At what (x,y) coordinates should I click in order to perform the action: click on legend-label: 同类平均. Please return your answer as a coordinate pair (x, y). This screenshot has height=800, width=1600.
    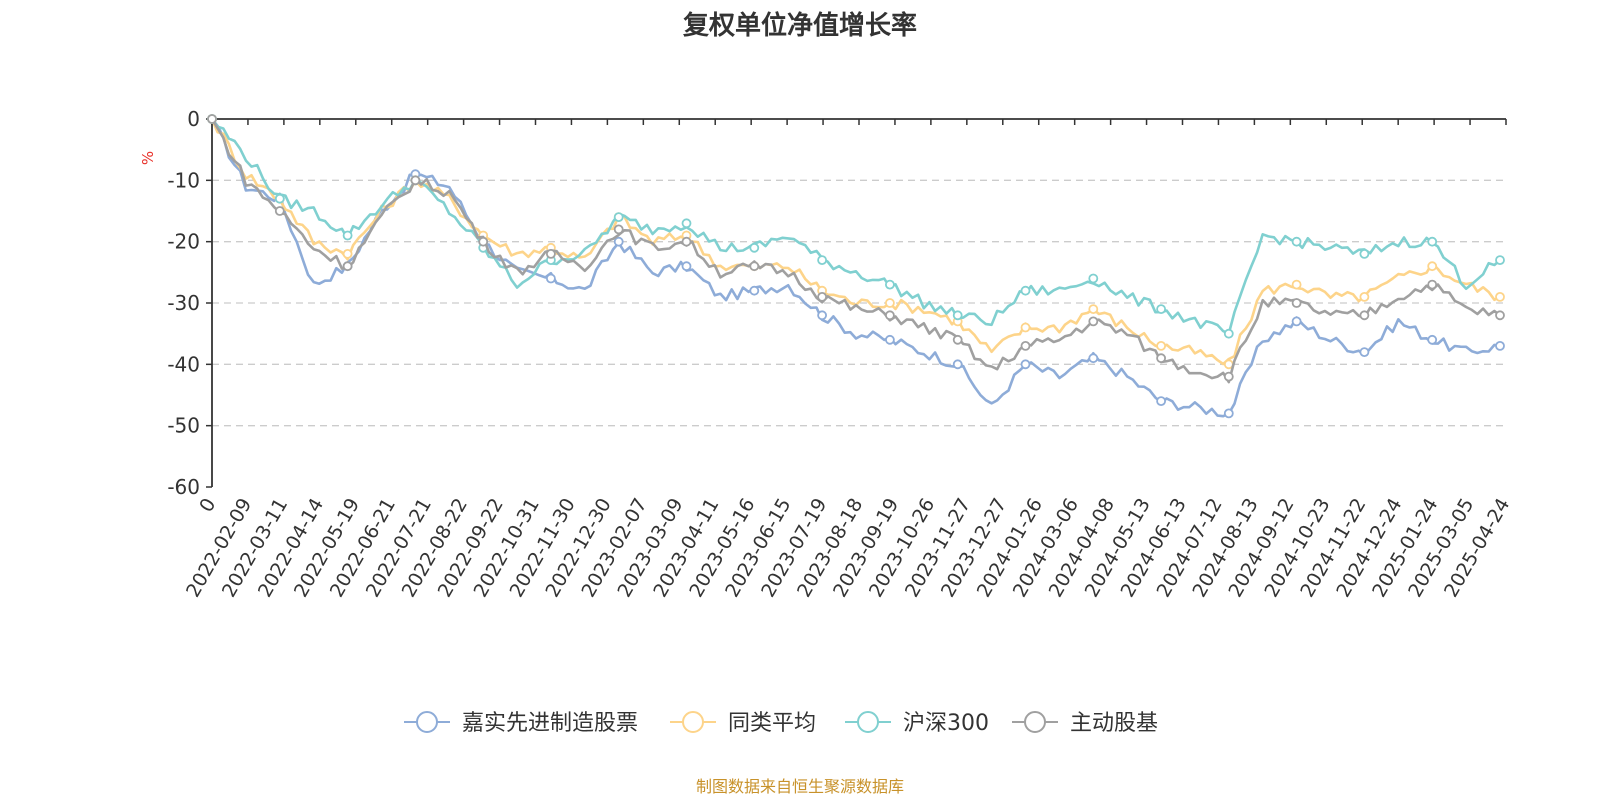
    Looking at the image, I should click on (772, 723).